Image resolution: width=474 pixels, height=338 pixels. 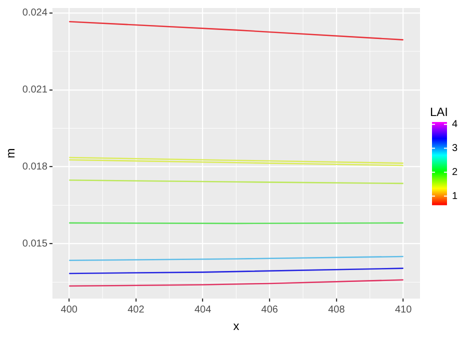 I want to click on x-tick-label: 410, so click(x=403, y=310).